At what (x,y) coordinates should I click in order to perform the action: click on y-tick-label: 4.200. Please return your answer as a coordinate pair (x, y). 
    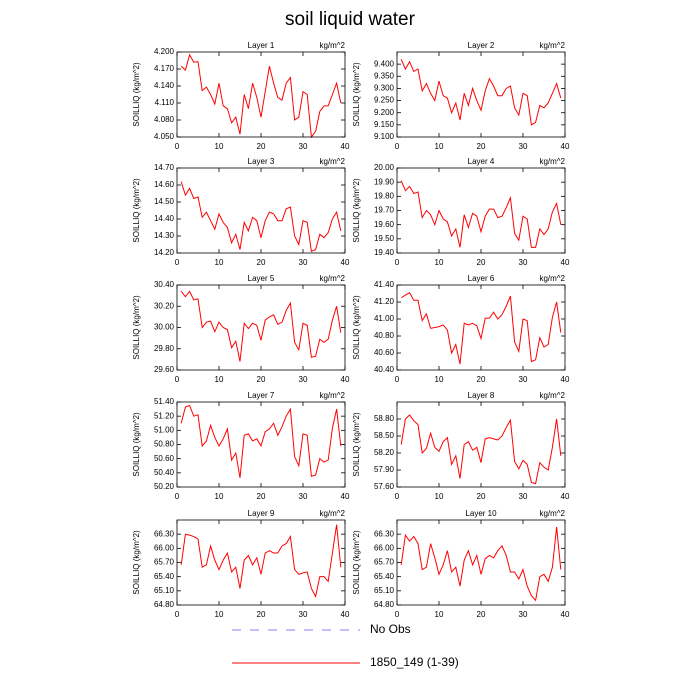
    Looking at the image, I should click on (164, 51).